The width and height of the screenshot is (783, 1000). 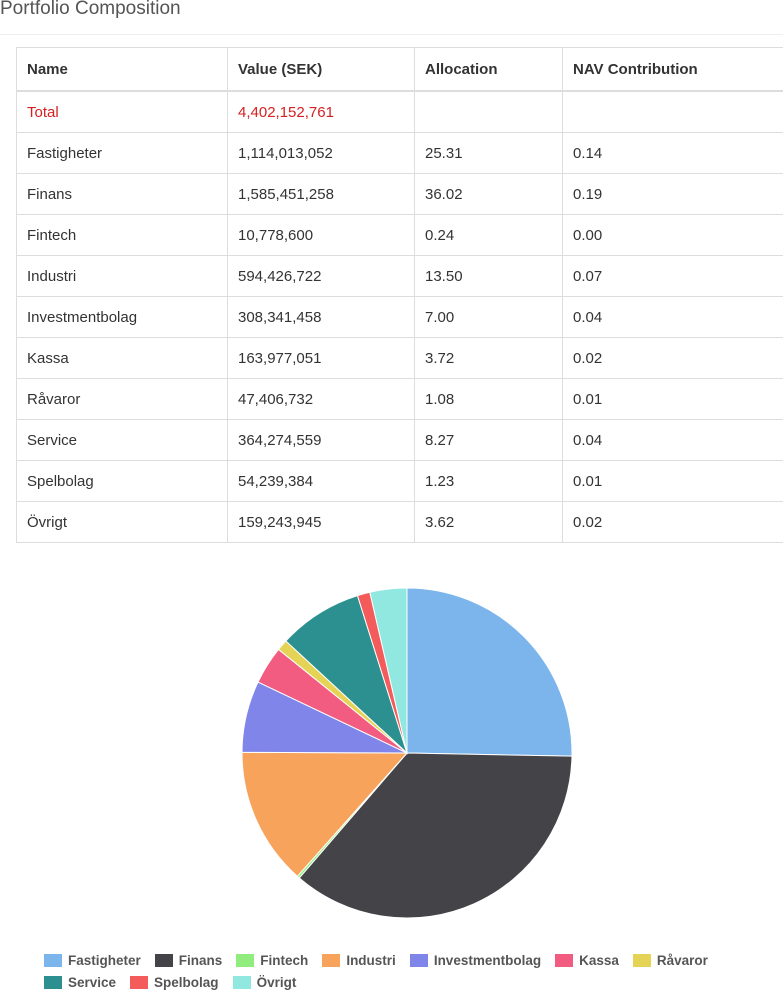 What do you see at coordinates (200, 960) in the screenshot?
I see `legend-label: Finans` at bounding box center [200, 960].